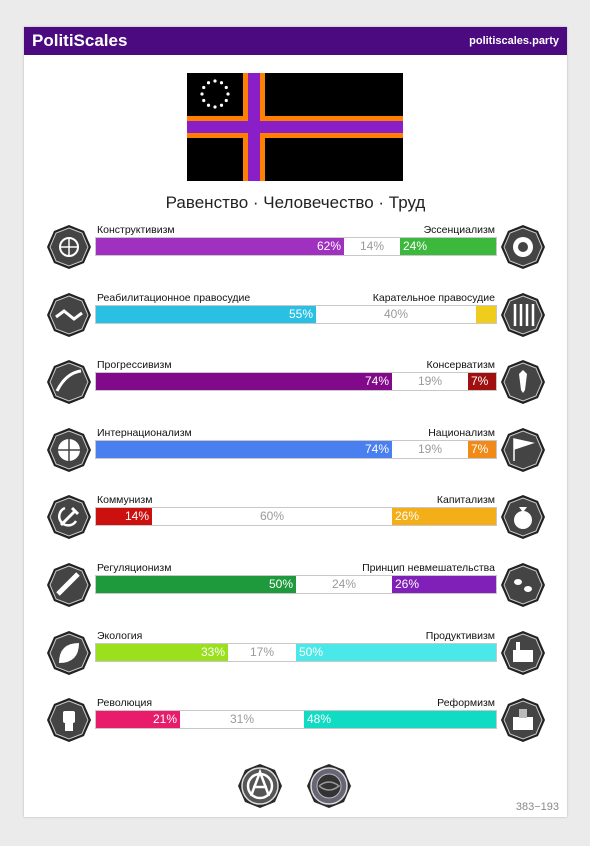 Image resolution: width=590 pixels, height=846 pixels. I want to click on tie-icon, so click(523, 382).